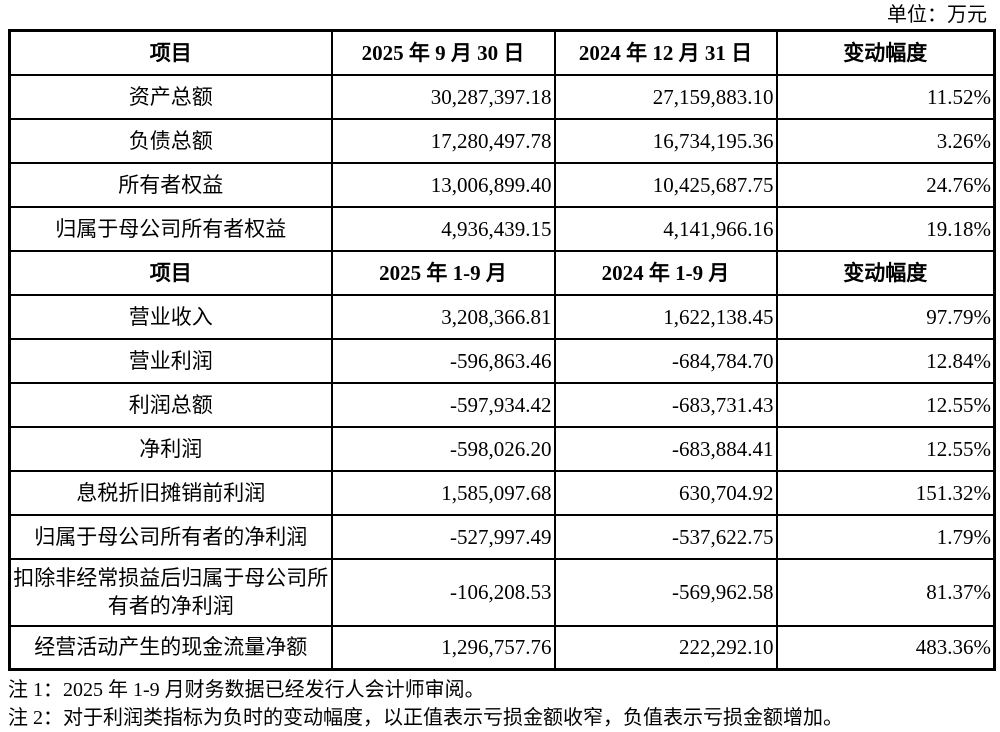 This screenshot has height=732, width=1000. Describe the element at coordinates (665, 492) in the screenshot. I see `value-cell: 630,704.92` at that location.